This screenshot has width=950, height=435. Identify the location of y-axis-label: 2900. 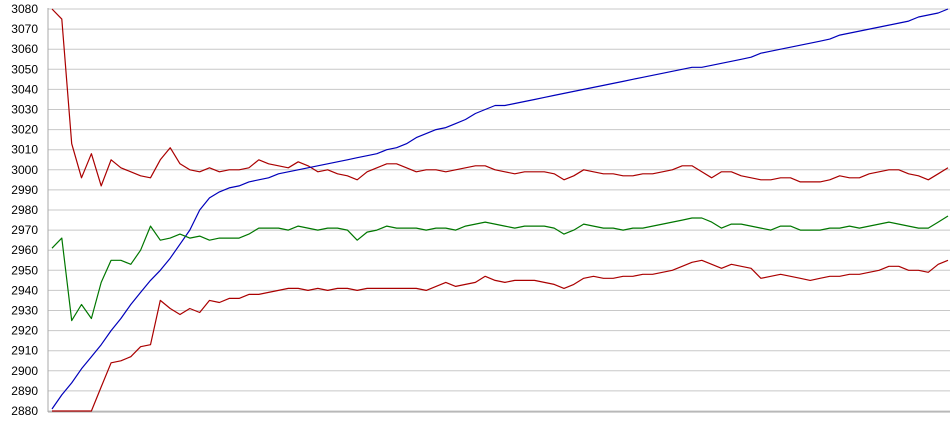
(24, 371).